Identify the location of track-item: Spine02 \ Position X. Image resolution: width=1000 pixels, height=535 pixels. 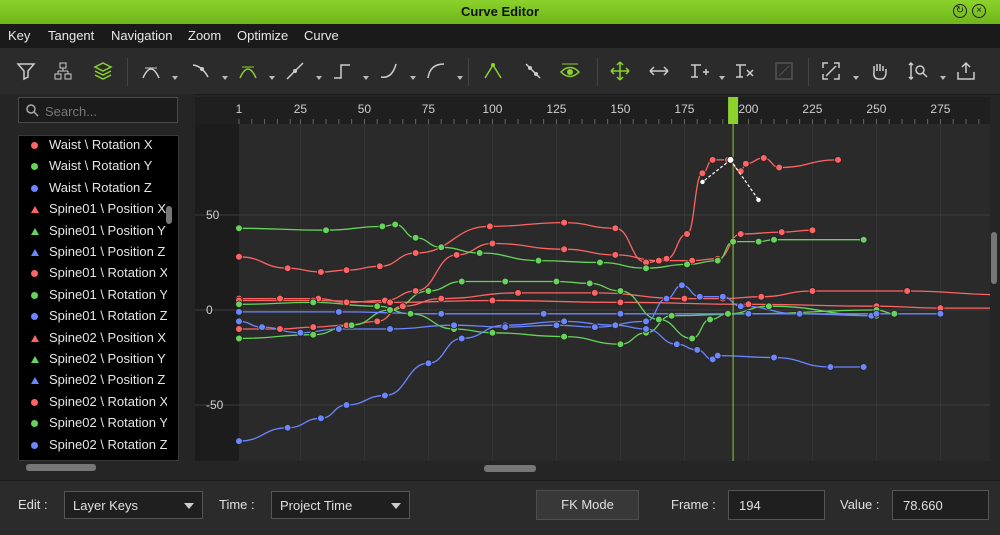
(93, 338).